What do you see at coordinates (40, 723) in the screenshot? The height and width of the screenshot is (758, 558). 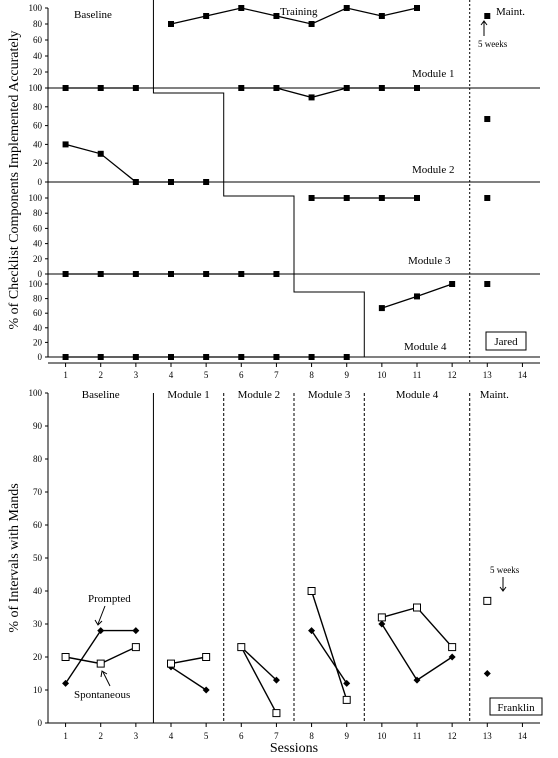 I see `bottom-y-tick-label: 0` at bounding box center [40, 723].